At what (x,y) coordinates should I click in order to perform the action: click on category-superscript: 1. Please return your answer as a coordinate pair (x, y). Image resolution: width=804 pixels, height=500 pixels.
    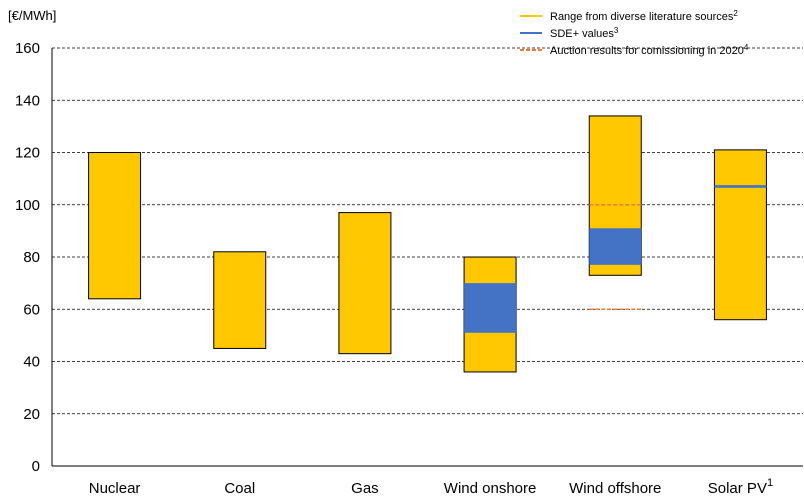
    Looking at the image, I should click on (770, 483).